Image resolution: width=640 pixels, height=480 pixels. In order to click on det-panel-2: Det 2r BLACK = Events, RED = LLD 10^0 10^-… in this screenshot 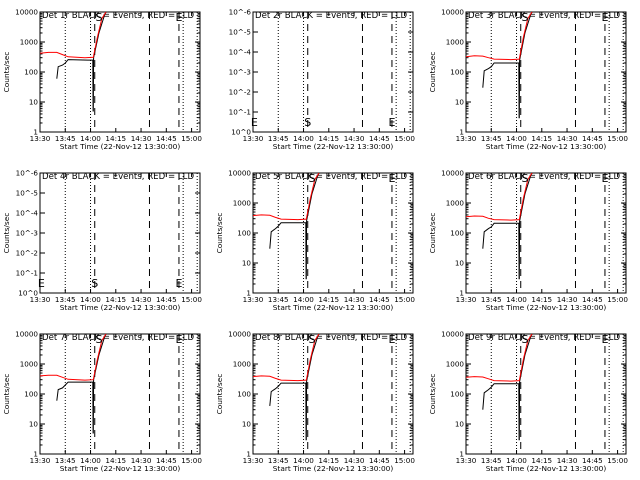, I will do `click(322, 80)`.